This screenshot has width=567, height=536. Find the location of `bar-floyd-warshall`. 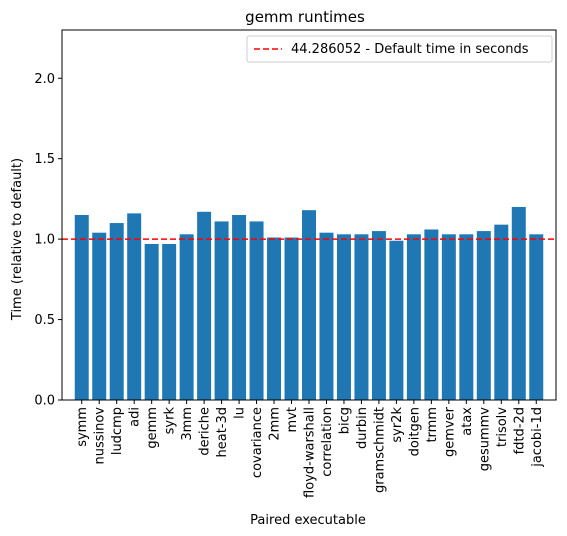

bar-floyd-warshall is located at coordinates (309, 305).